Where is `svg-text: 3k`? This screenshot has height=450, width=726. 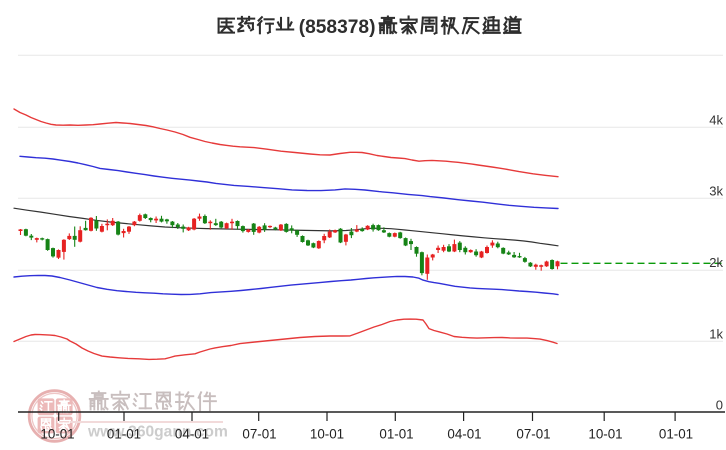
svg-text: 3k is located at coordinates (716, 191).